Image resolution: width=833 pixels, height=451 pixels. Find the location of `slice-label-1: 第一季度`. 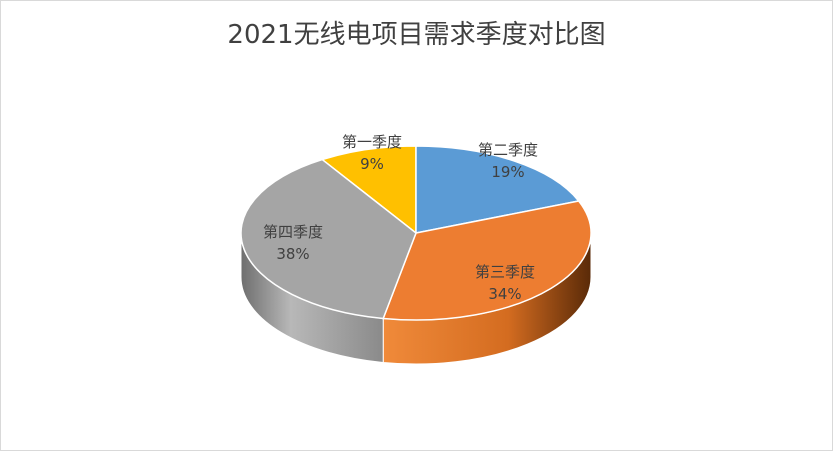

slice-label-1: 第一季度 is located at coordinates (372, 142).